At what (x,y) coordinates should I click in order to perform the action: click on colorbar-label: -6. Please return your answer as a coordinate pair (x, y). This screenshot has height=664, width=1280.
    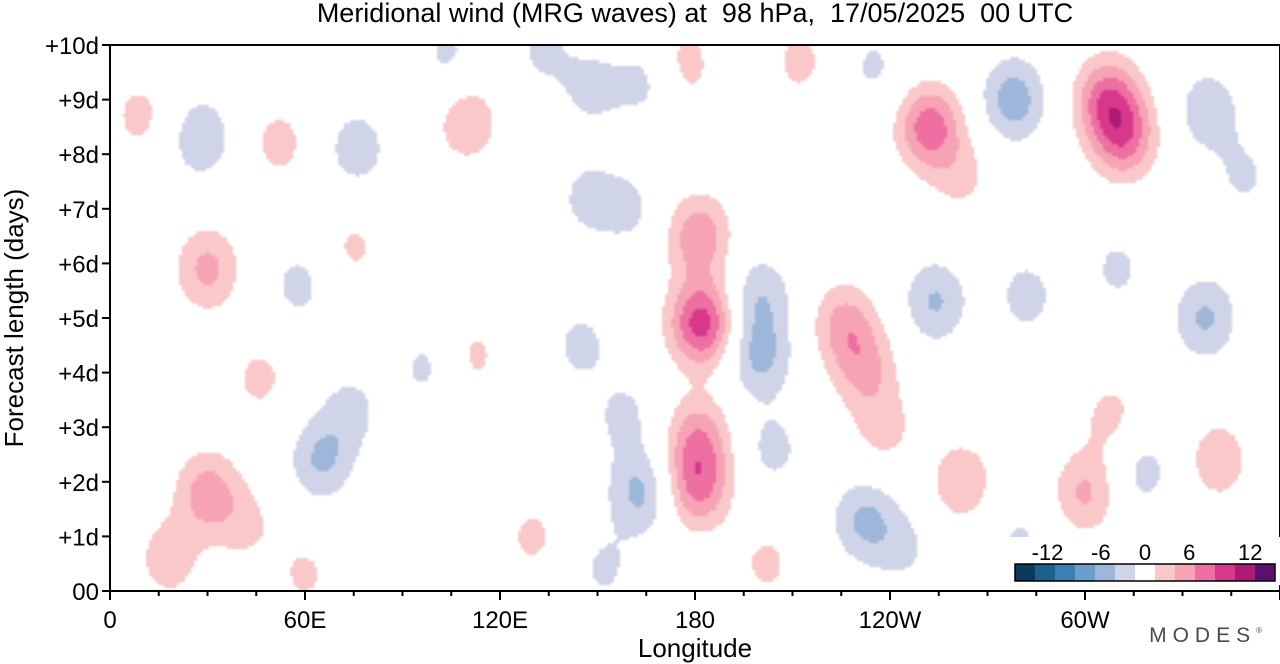
    Looking at the image, I should click on (1101, 552).